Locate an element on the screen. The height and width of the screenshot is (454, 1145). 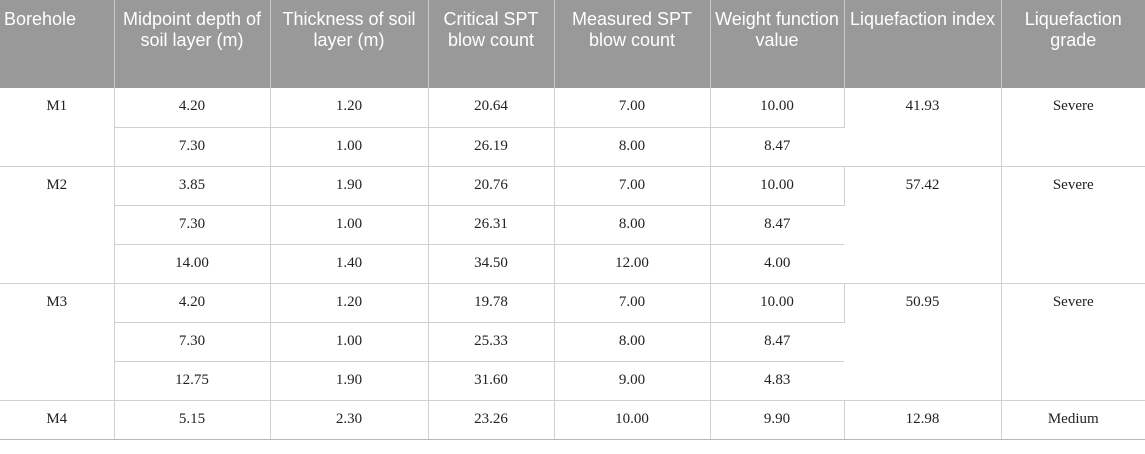
critical-spt-cell: 19.78 is located at coordinates (491, 302).